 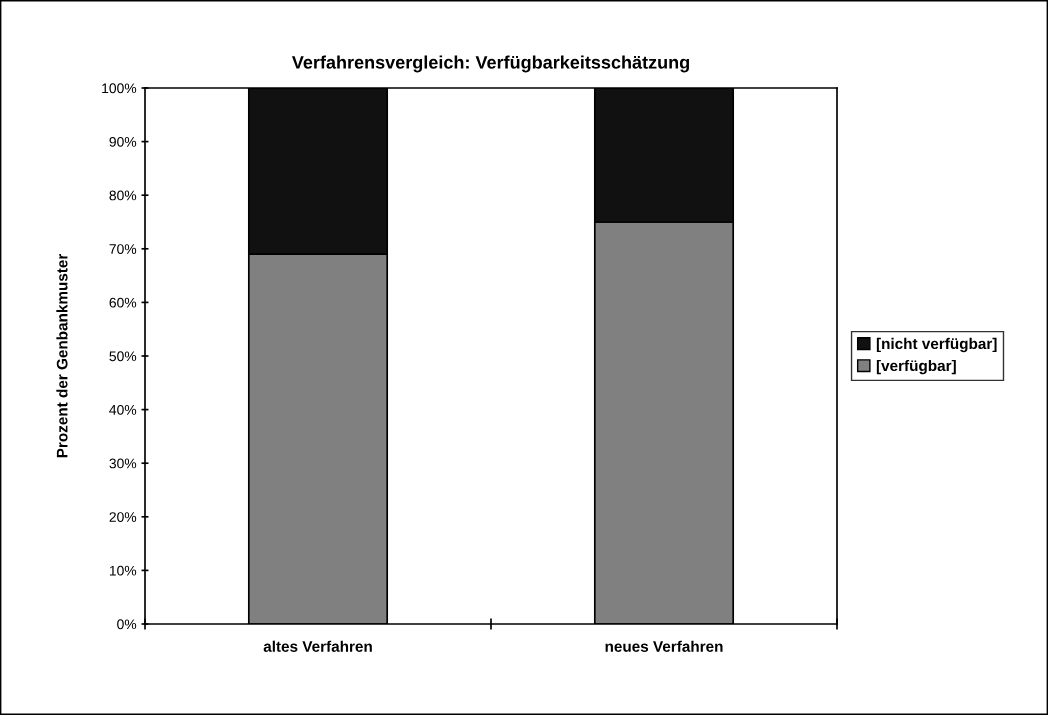 What do you see at coordinates (123, 463) in the screenshot?
I see `y-tick-label: 30%` at bounding box center [123, 463].